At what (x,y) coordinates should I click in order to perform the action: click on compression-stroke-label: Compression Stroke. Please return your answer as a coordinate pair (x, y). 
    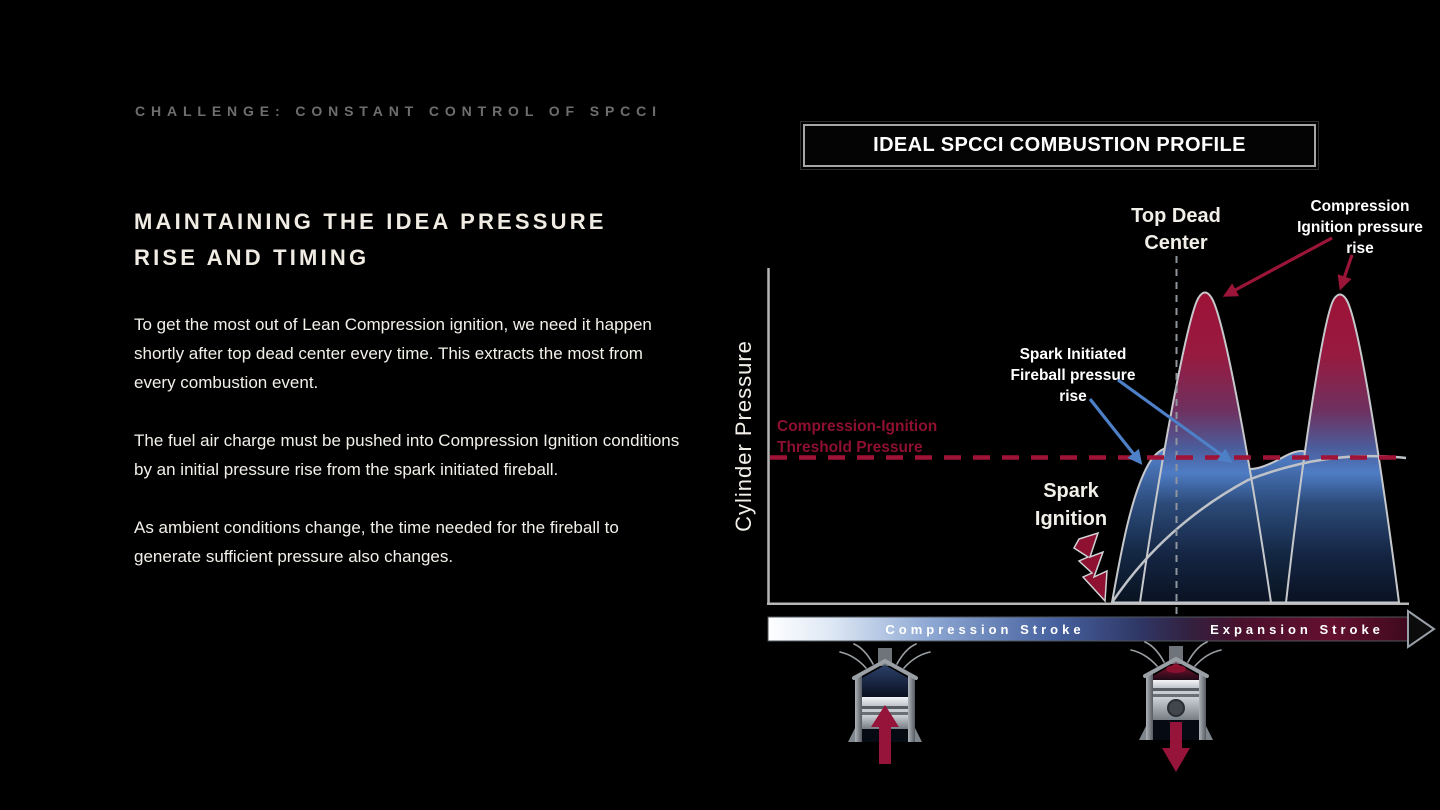
    Looking at the image, I should click on (984, 629).